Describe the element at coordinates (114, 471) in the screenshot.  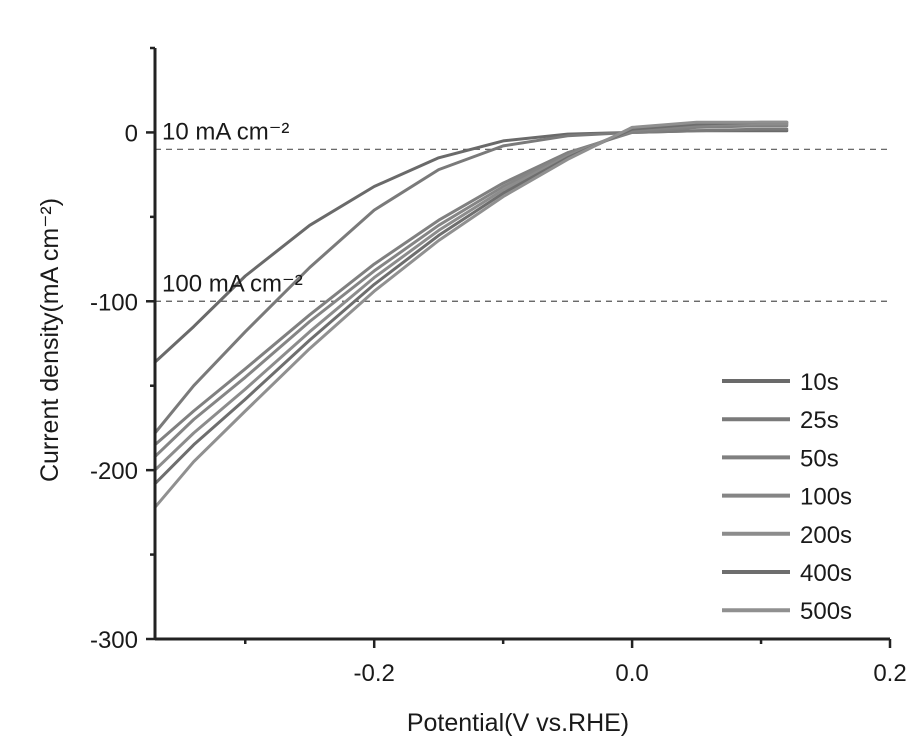
I see `y-tick-label-2: -200` at that location.